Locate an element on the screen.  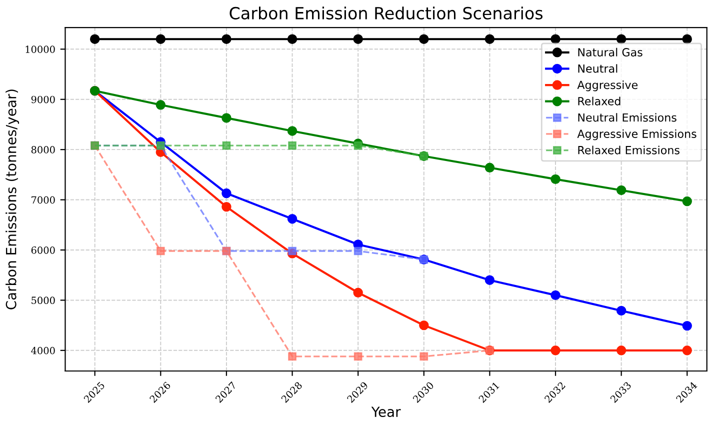
y-tick-label: 9000 is located at coordinates (43, 100).